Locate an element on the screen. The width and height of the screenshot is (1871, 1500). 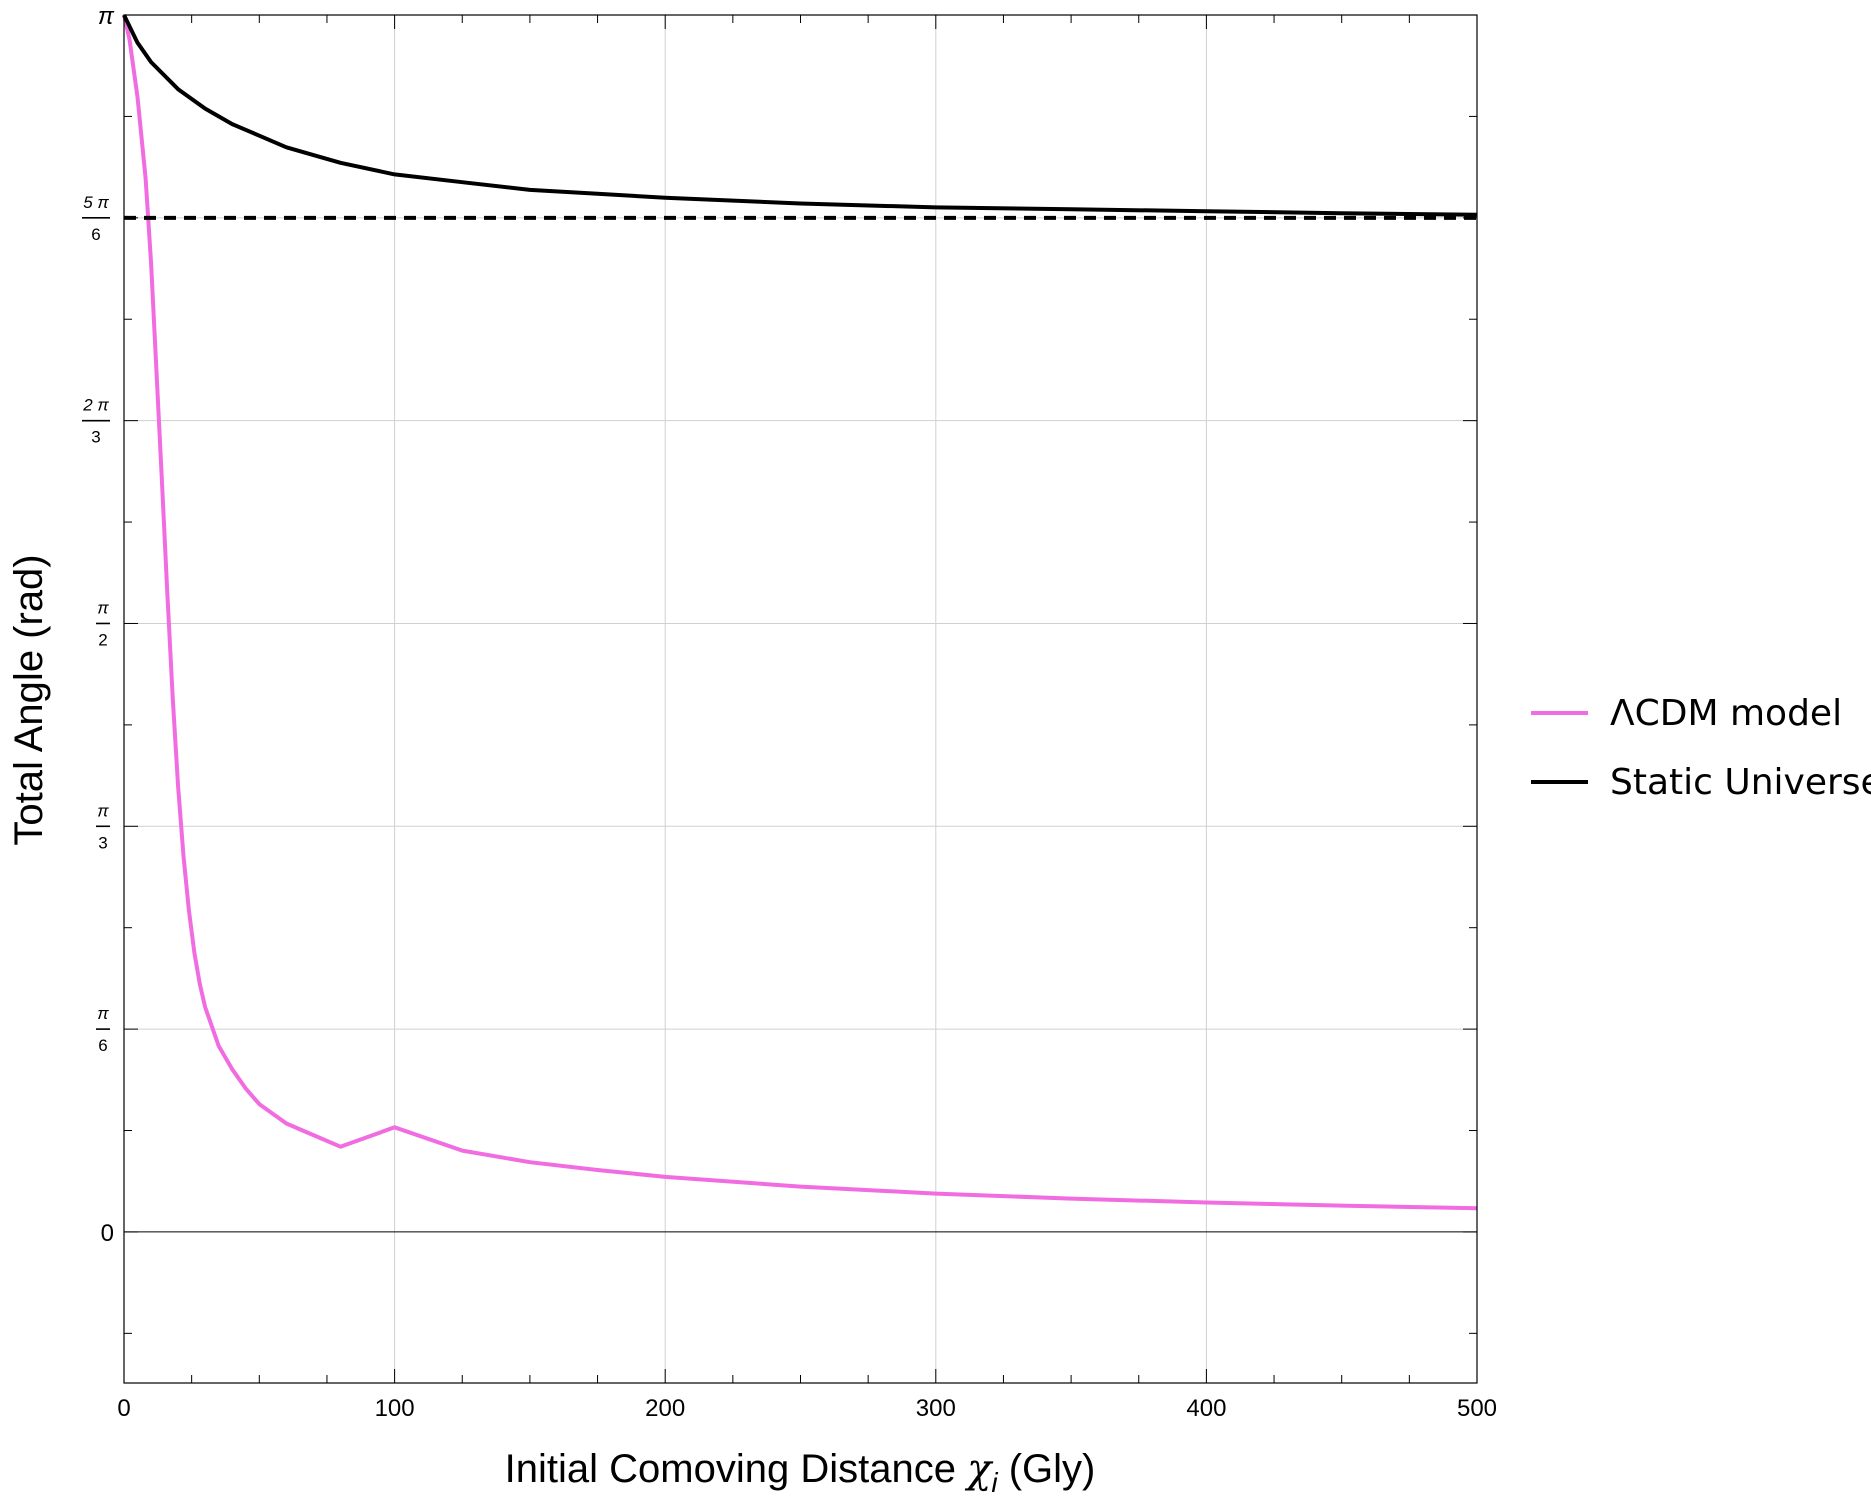
y-tick-label: 2 π 3 is located at coordinates (96, 421).